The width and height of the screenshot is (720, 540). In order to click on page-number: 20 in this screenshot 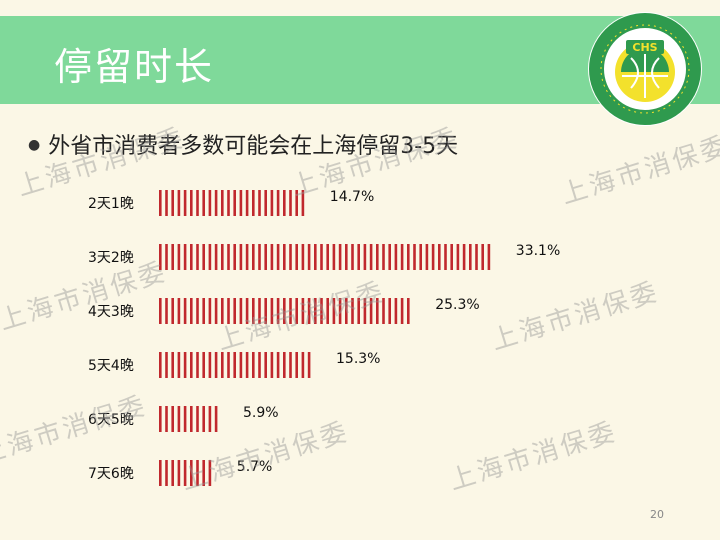, I will do `click(657, 514)`.